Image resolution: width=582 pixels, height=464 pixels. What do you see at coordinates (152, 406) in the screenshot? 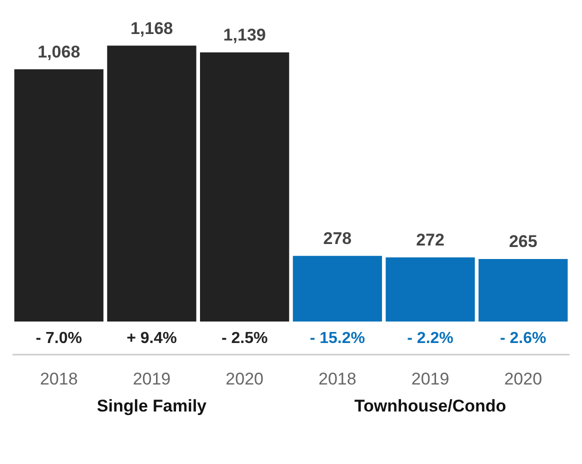
I see `text: Single Family` at bounding box center [152, 406].